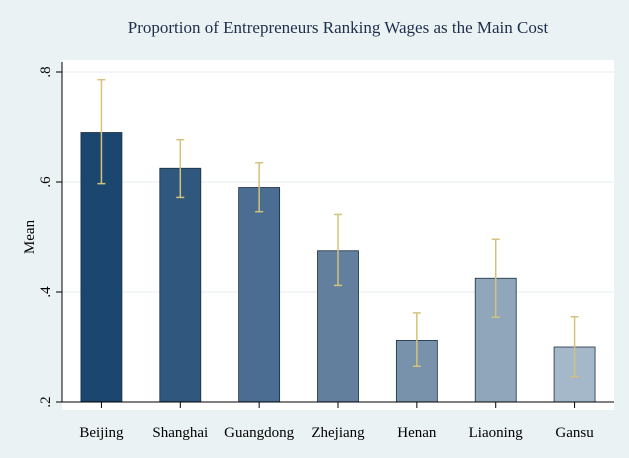 This screenshot has width=629, height=458. I want to click on error-bar-liaoning, so click(495, 278).